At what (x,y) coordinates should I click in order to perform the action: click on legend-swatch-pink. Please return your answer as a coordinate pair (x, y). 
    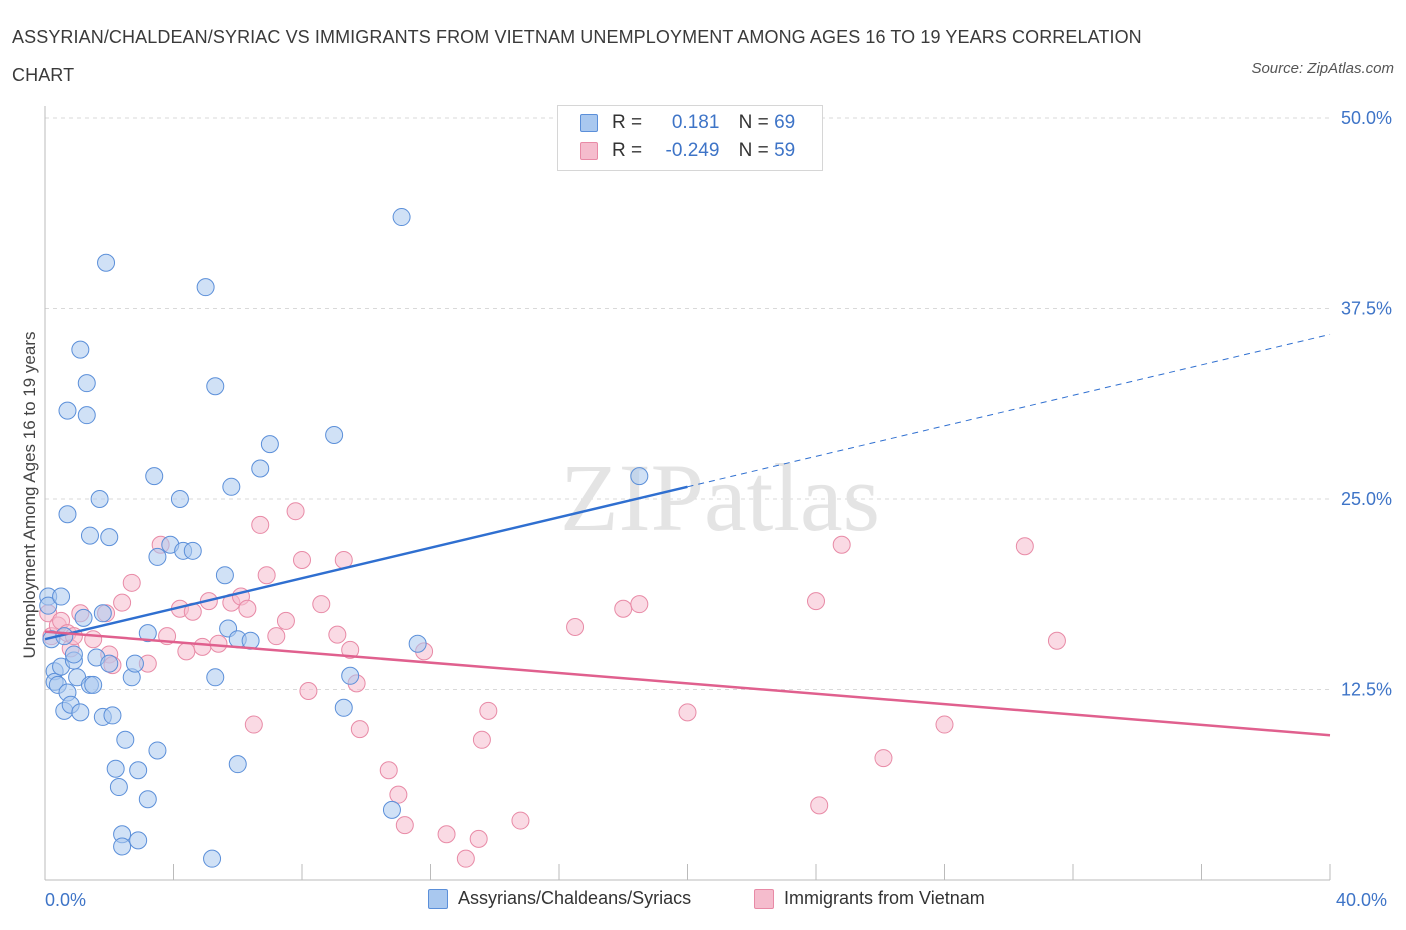
    Looking at the image, I should click on (589, 150).